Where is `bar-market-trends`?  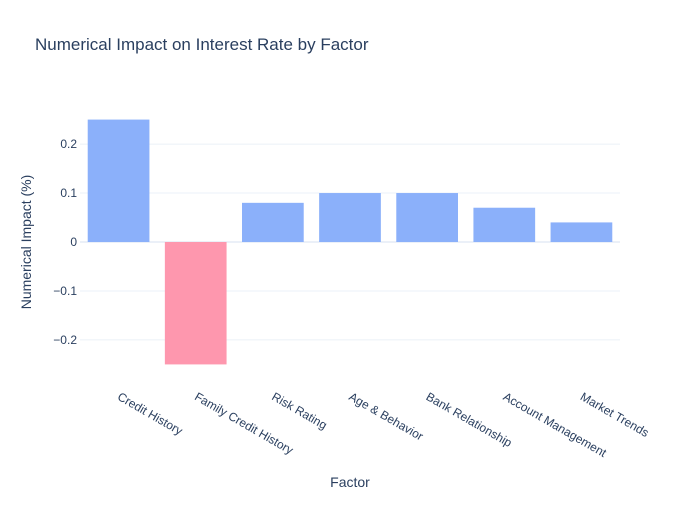
bar-market-trends is located at coordinates (581, 232).